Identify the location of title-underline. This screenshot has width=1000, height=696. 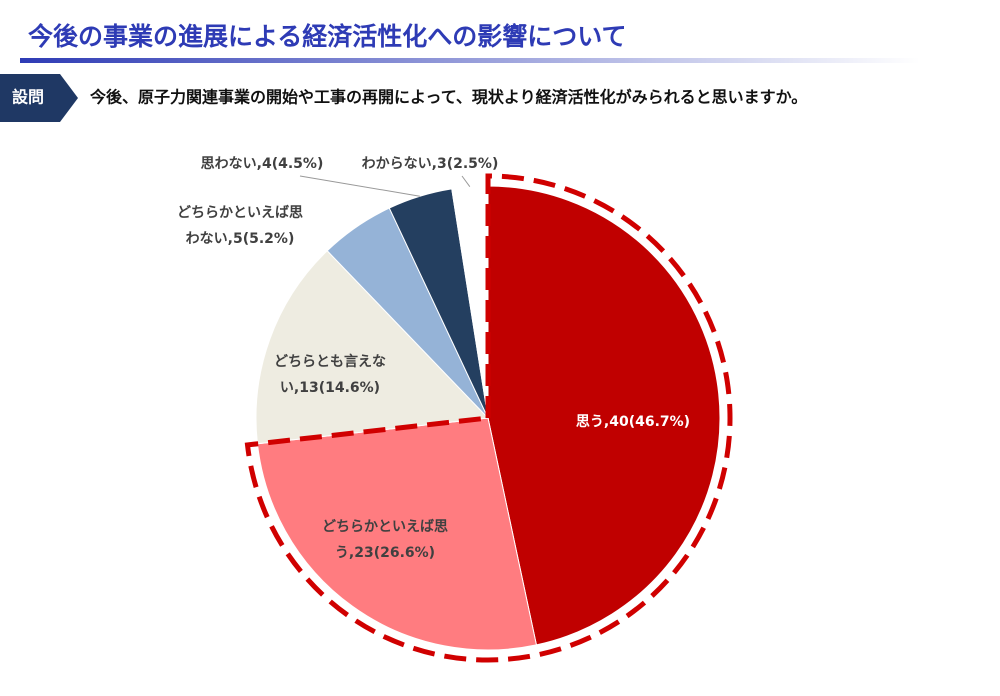
(470, 60).